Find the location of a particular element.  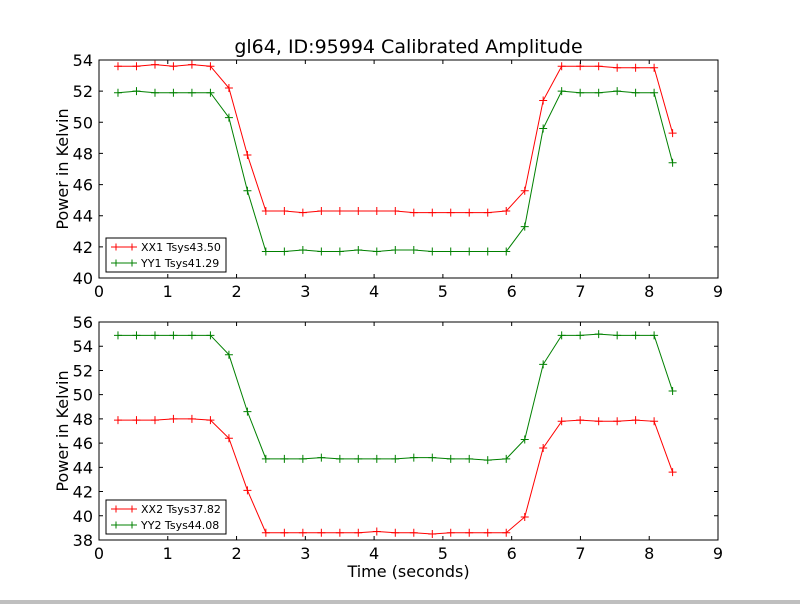

y-tick-label: 38 is located at coordinates (83, 540).